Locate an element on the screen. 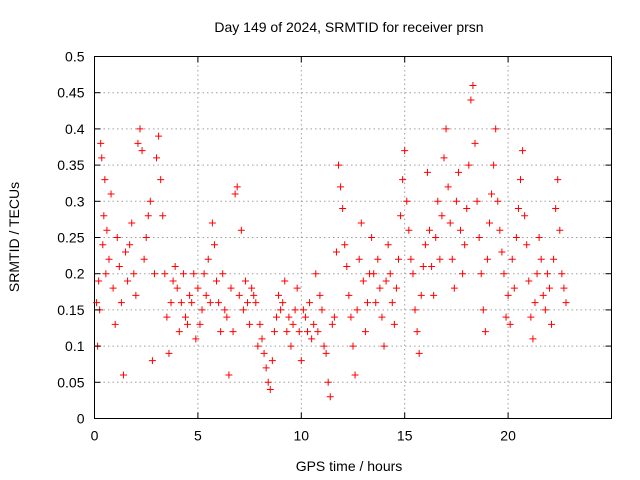  y-tick-label: 0 is located at coordinates (81, 419).